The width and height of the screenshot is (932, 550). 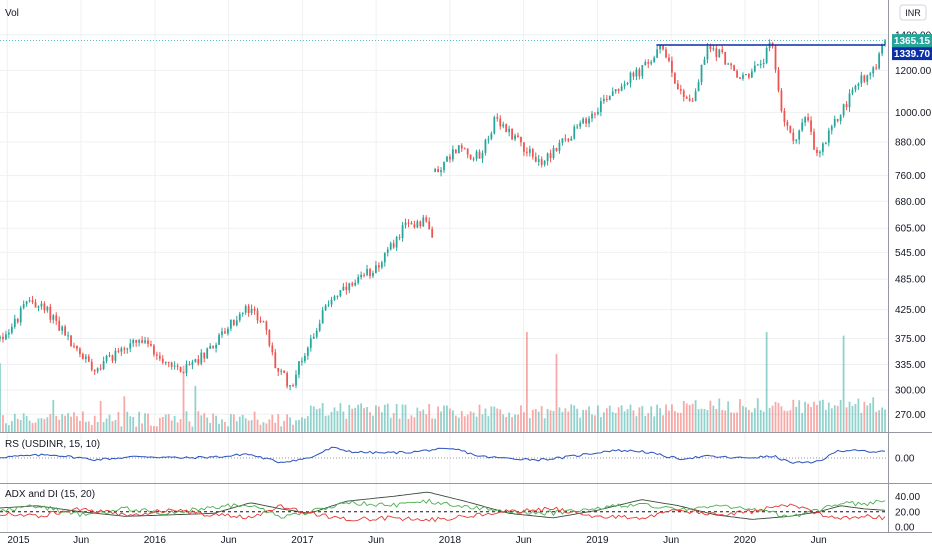 What do you see at coordinates (302, 540) in the screenshot?
I see `time-tick-label: 2017` at bounding box center [302, 540].